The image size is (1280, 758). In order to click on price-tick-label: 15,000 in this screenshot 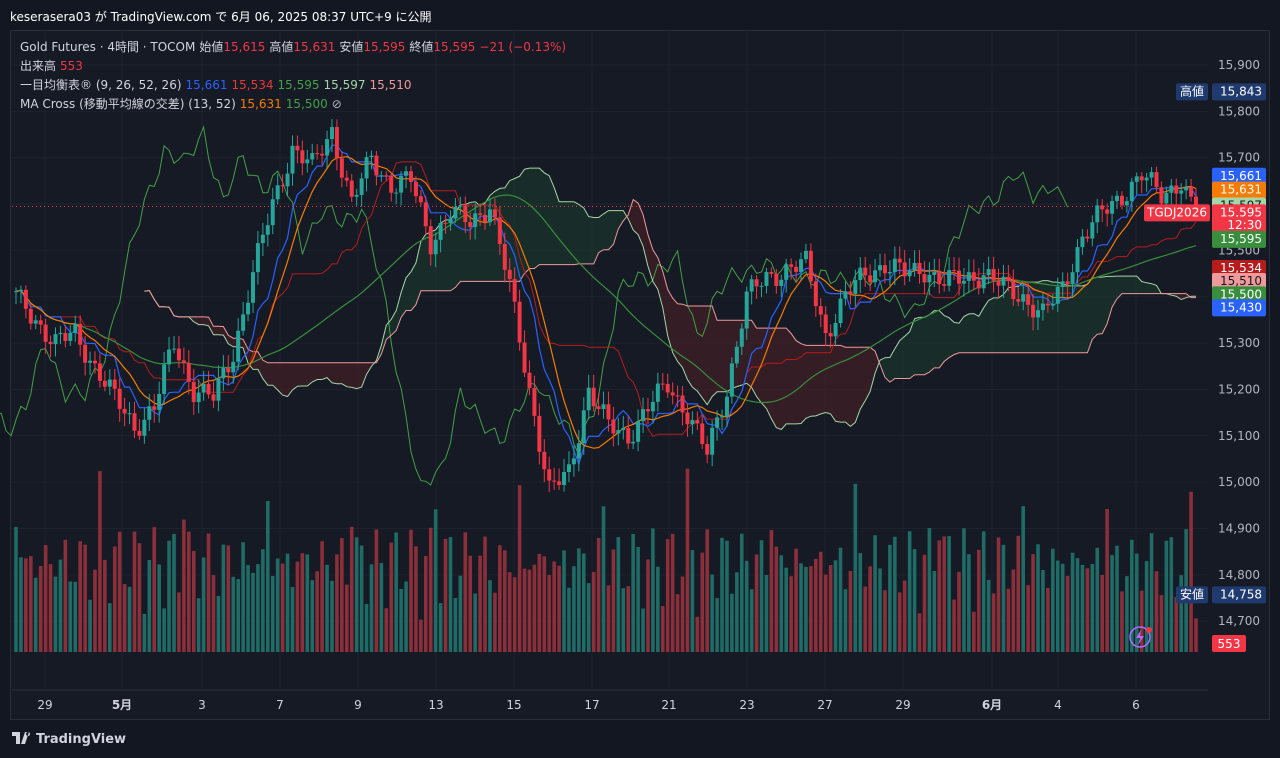, I will do `click(1239, 482)`.